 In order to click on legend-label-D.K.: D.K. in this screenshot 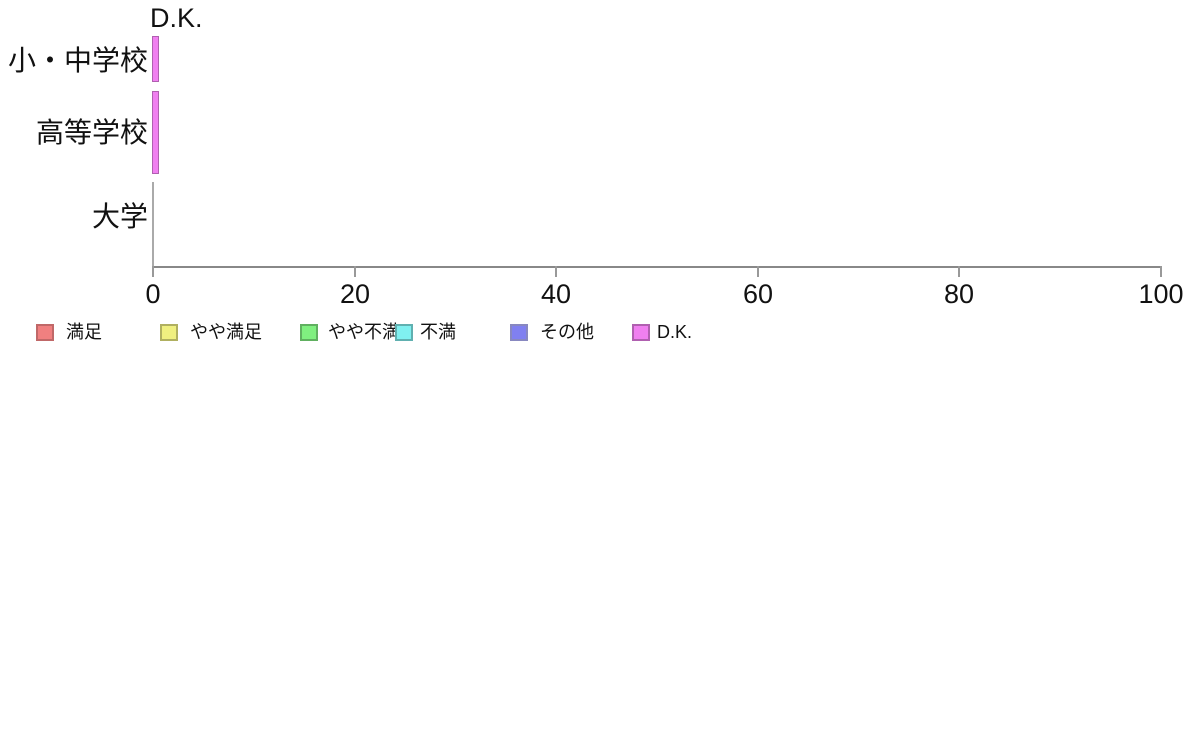, I will do `click(675, 332)`.